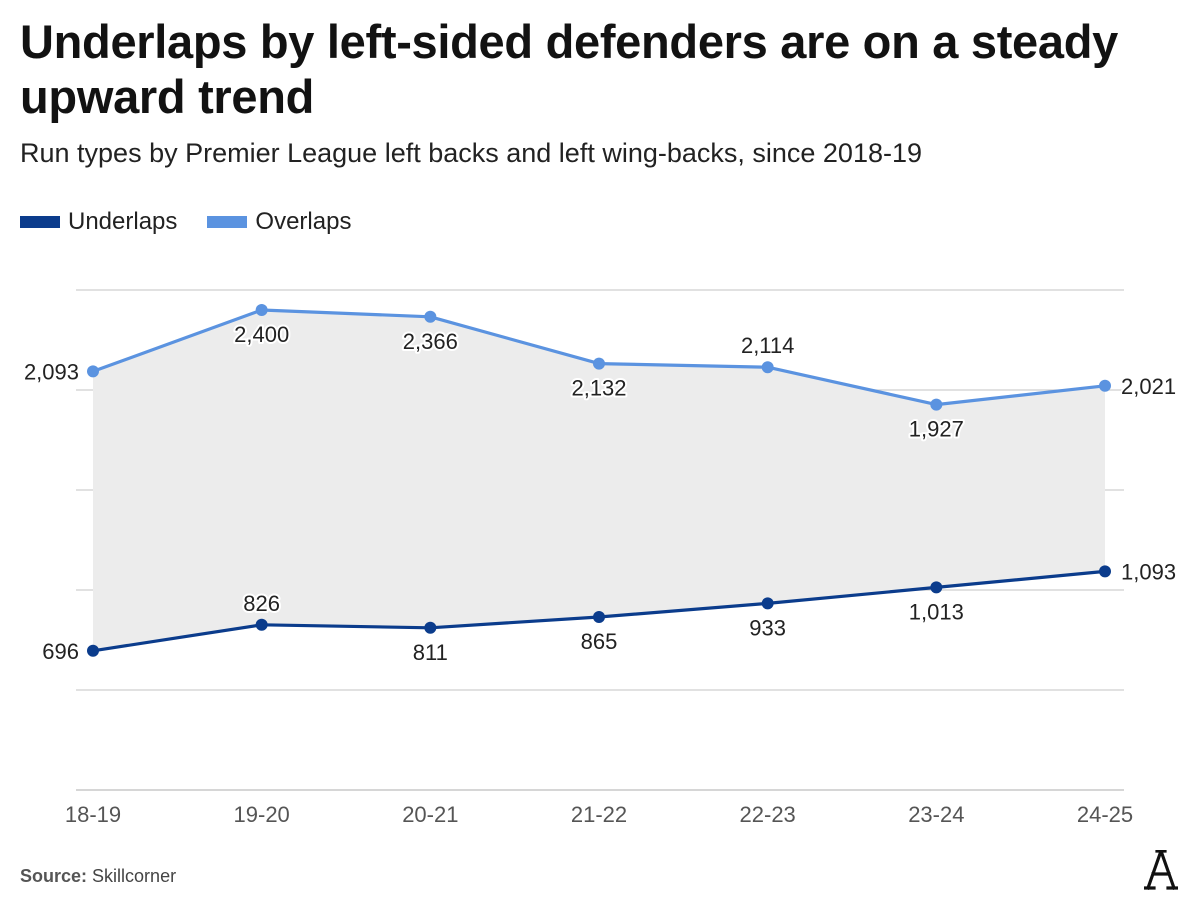 This screenshot has width=1200, height=906. What do you see at coordinates (936, 814) in the screenshot?
I see `x-tick-label: 23-24` at bounding box center [936, 814].